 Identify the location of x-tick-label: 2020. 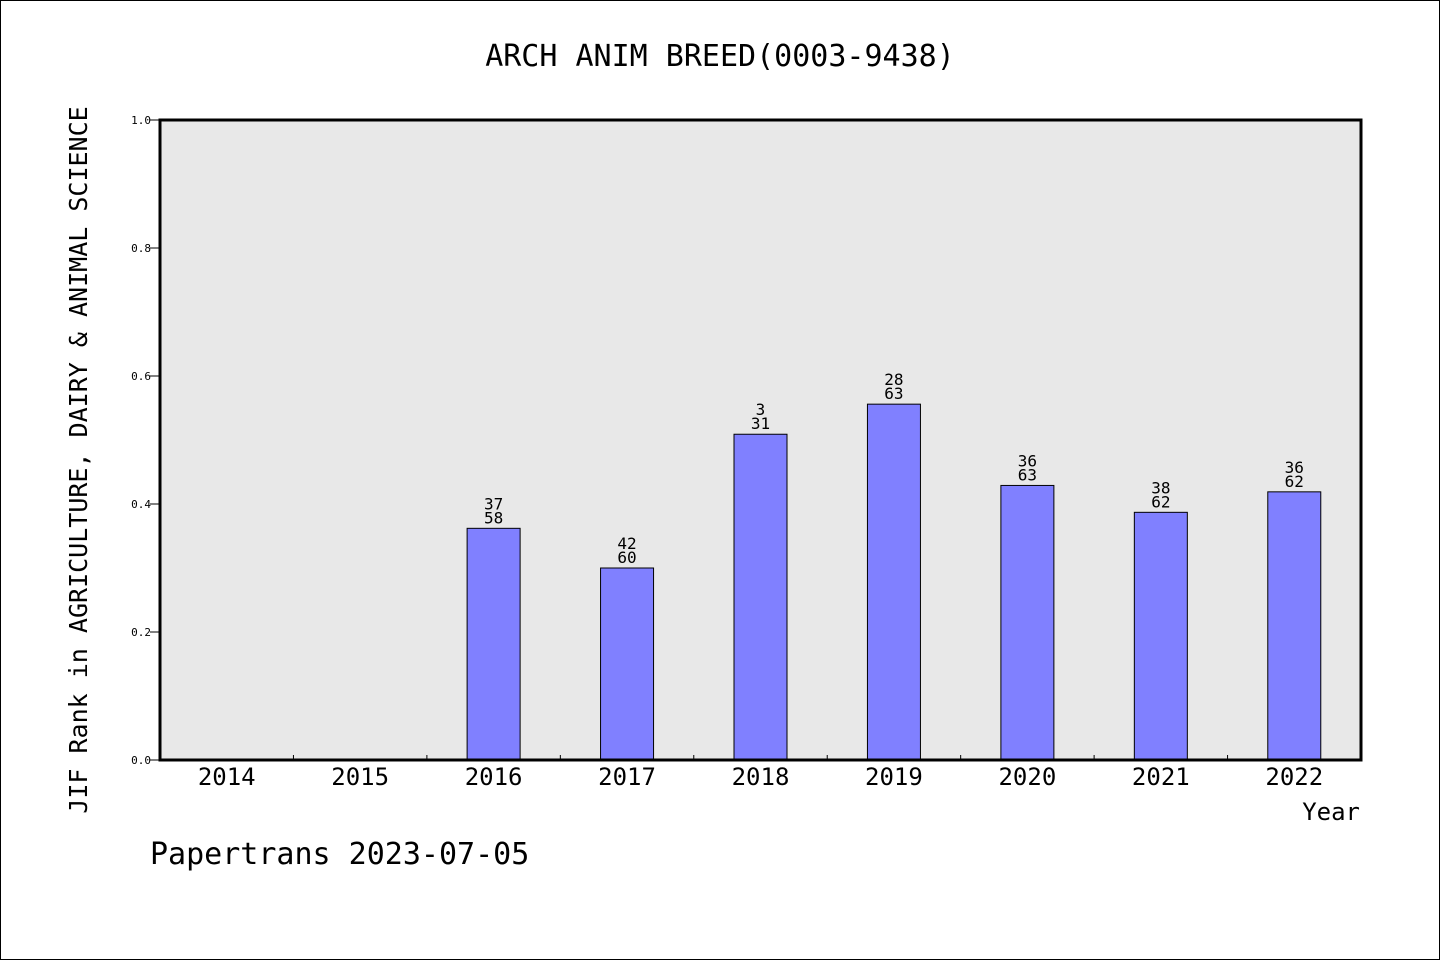
(1027, 777).